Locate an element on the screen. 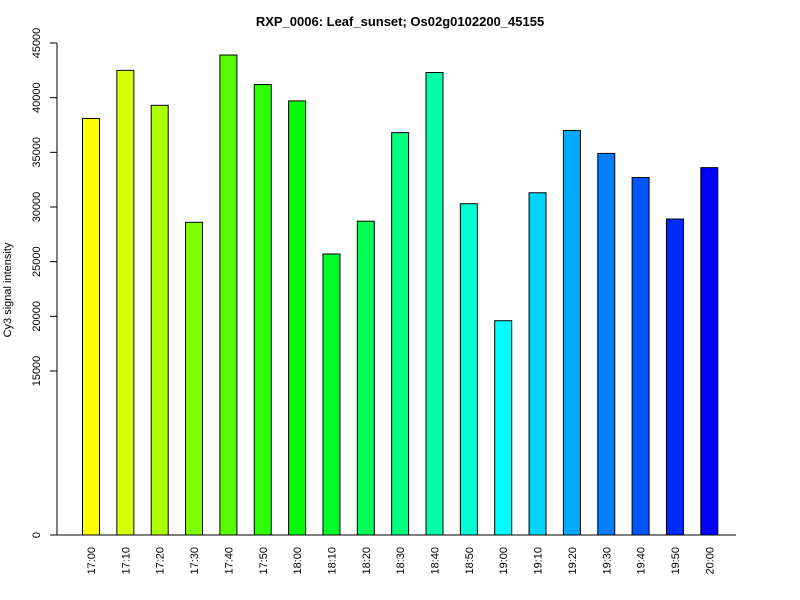 The image size is (800, 600). x-tick-label: 18:00 is located at coordinates (298, 561).